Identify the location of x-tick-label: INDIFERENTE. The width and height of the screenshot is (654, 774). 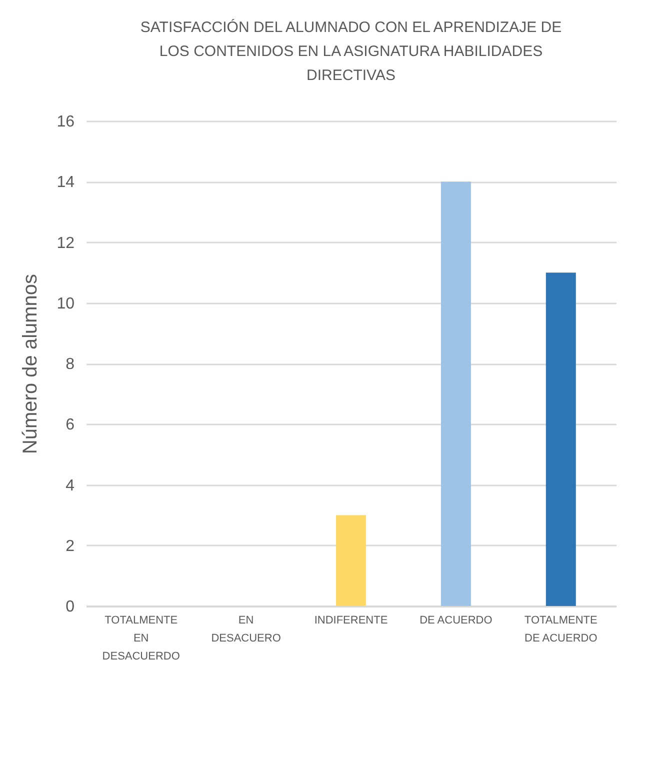
(351, 620).